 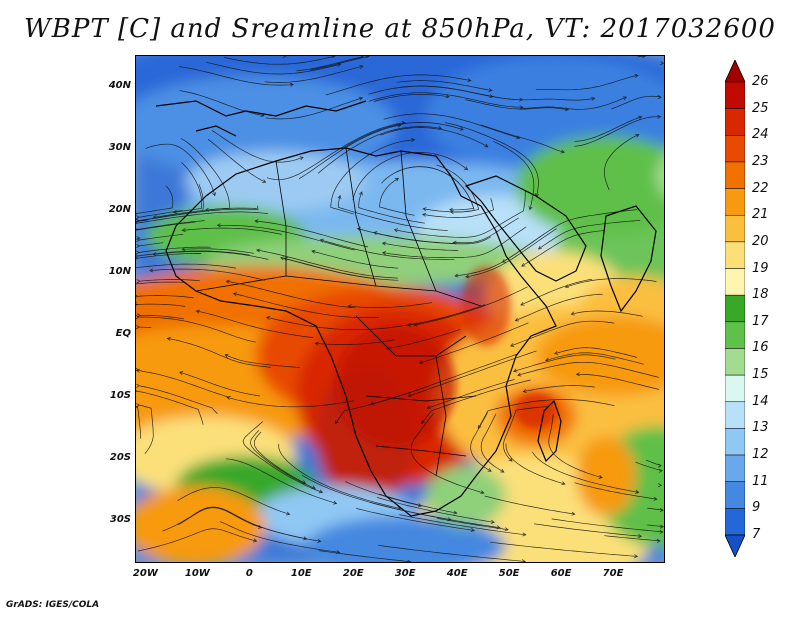 What do you see at coordinates (760, 321) in the screenshot?
I see `colorbar-label: 17` at bounding box center [760, 321].